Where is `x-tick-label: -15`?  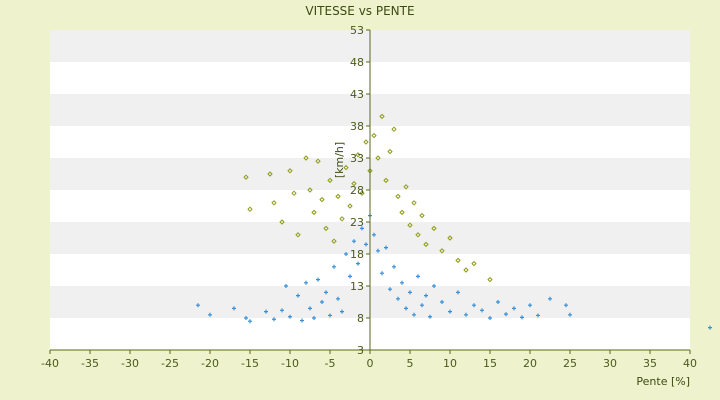 x-tick-label: -15 is located at coordinates (250, 363).